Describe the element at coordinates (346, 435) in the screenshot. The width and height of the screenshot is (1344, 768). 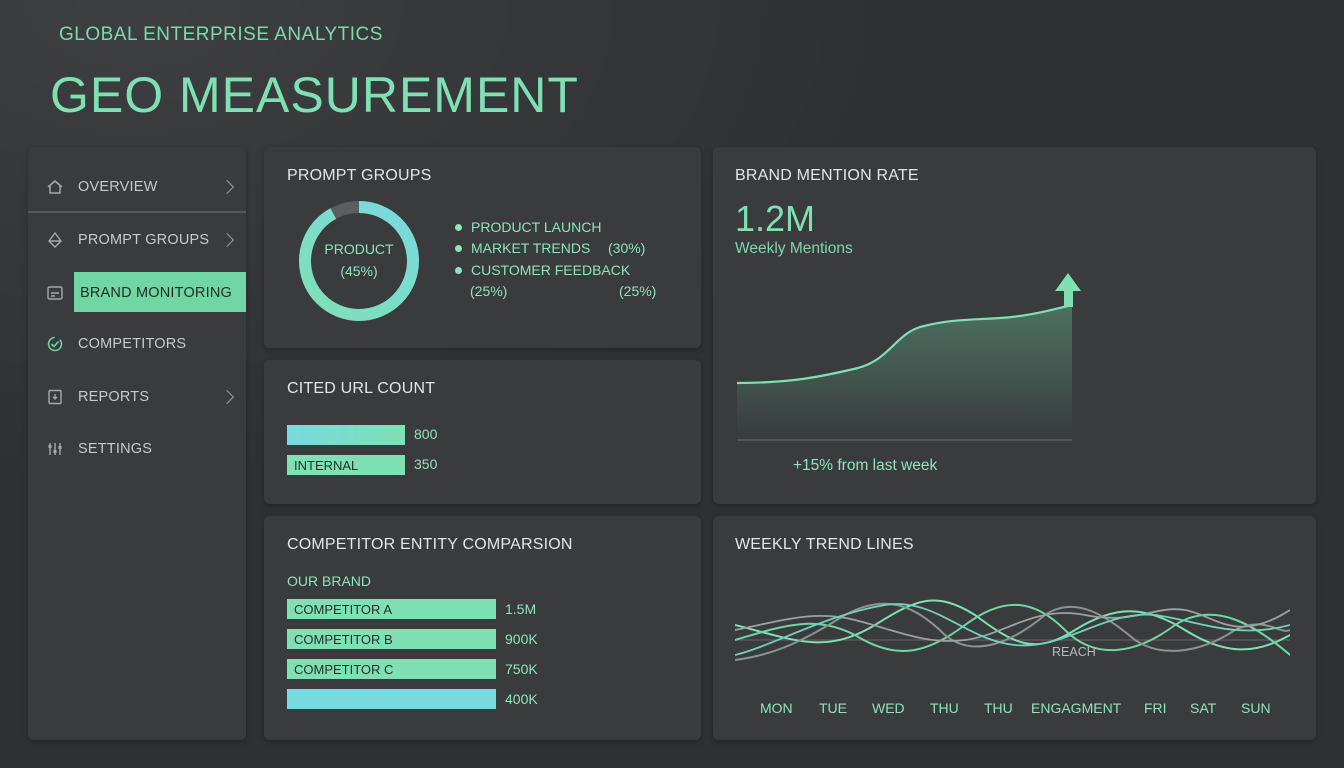
I see `cited-url-bar` at that location.